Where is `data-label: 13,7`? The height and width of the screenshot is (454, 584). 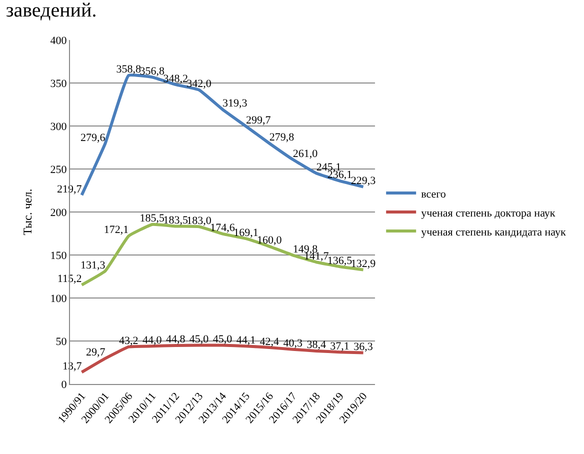
data-label: 13,7 is located at coordinates (72, 366).